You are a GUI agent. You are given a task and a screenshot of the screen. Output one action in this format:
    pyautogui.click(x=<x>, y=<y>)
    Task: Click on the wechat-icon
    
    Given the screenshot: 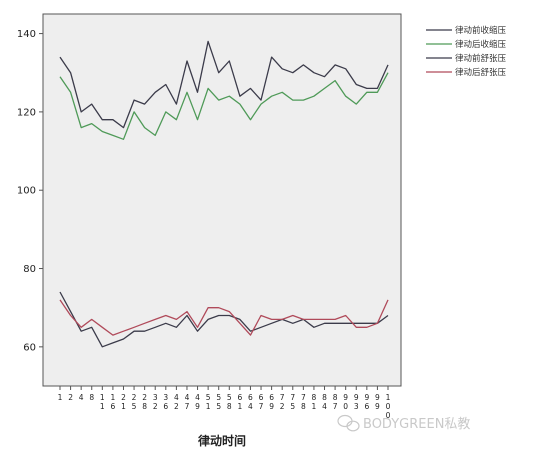 What is the action you would take?
    pyautogui.click(x=348, y=423)
    